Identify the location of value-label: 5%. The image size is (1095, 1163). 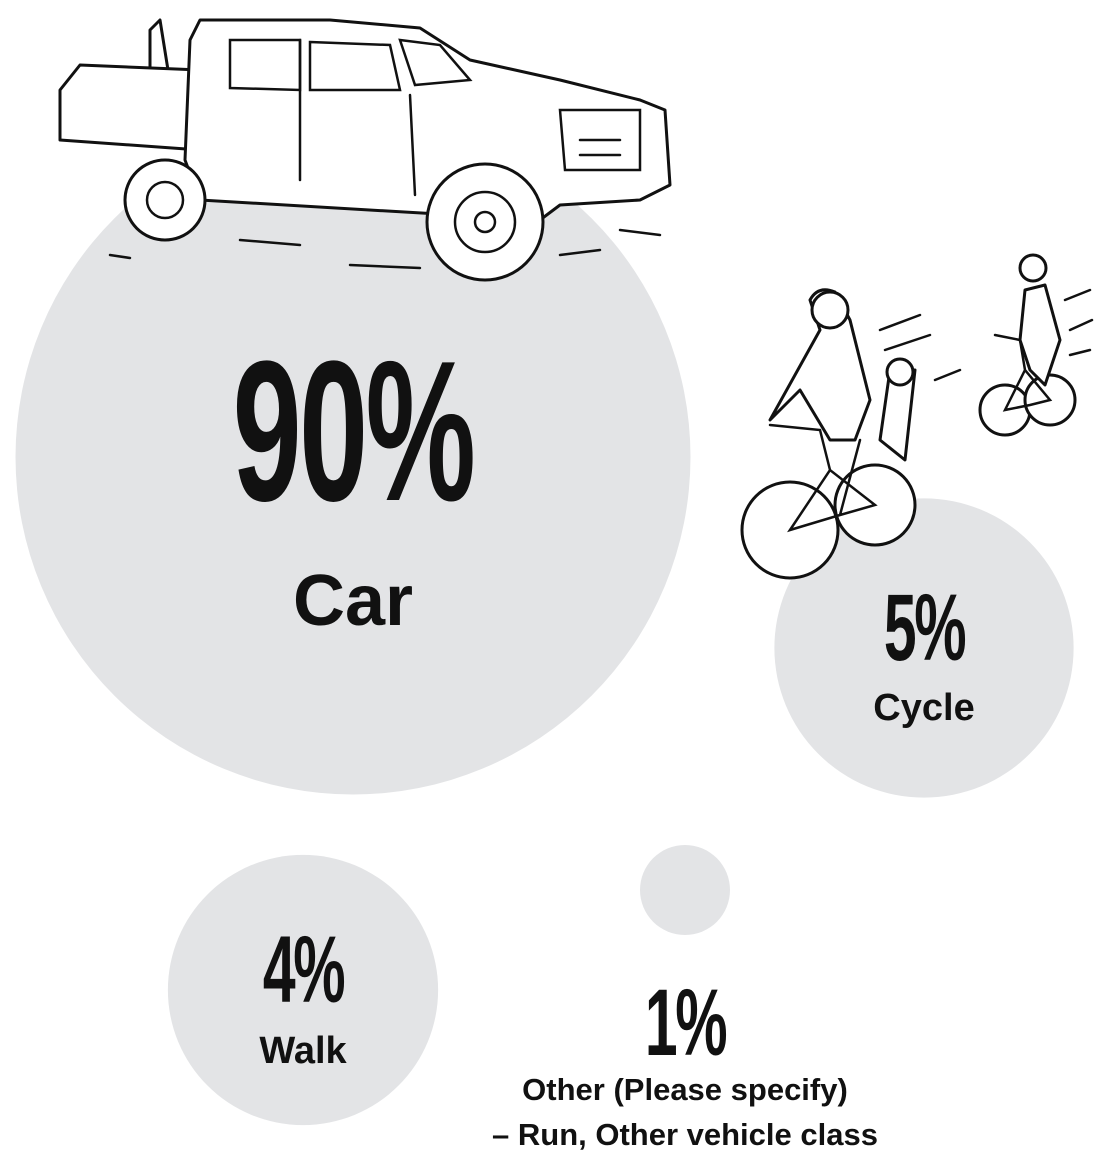
(925, 626).